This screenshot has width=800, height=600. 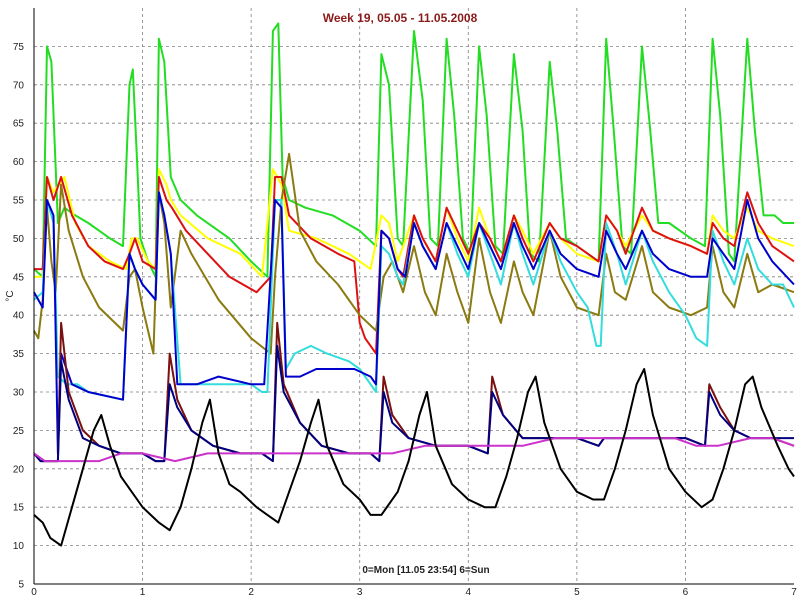 I want to click on y-tick-label: 65, so click(x=19, y=124).